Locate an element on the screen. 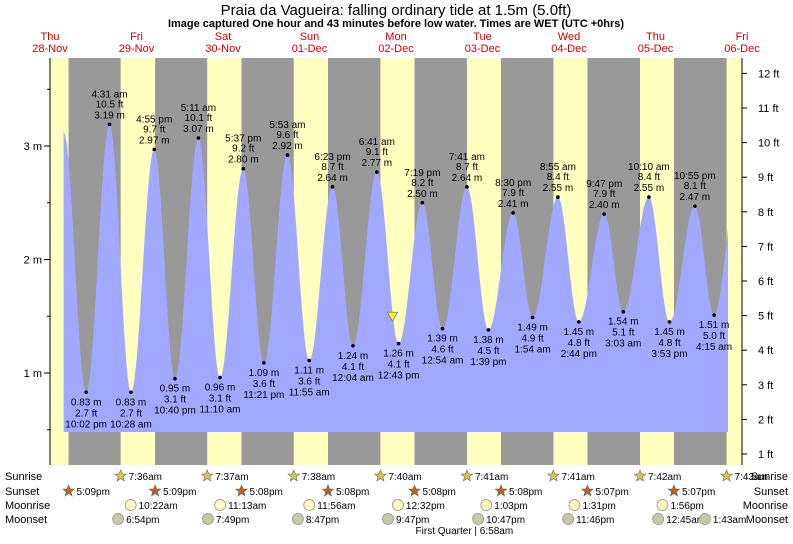 The image size is (793, 544). tide-high-time-label: 5:11 am is located at coordinates (198, 108).